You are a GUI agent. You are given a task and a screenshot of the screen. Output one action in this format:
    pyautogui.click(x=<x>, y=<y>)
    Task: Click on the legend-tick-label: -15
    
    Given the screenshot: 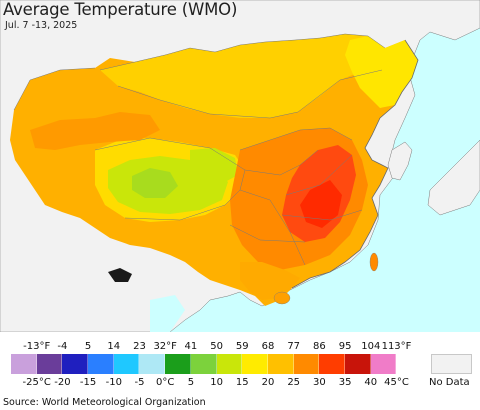 What is the action you would take?
    pyautogui.click(x=88, y=382)
    